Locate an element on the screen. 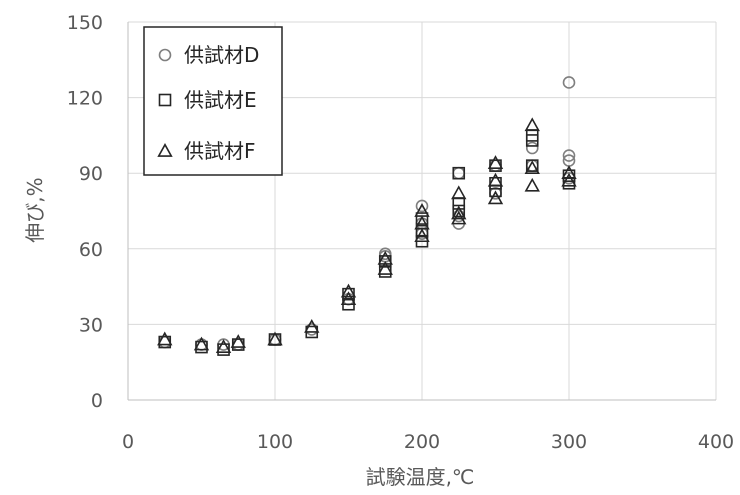 The height and width of the screenshot is (495, 740). y-tick-label: 150 is located at coordinates (85, 23).